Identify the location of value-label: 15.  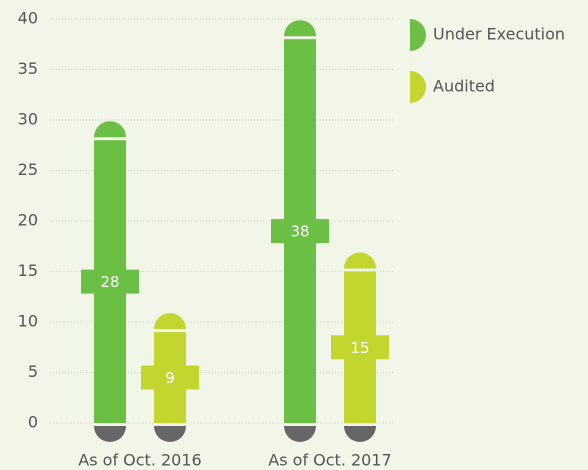
(359, 348).